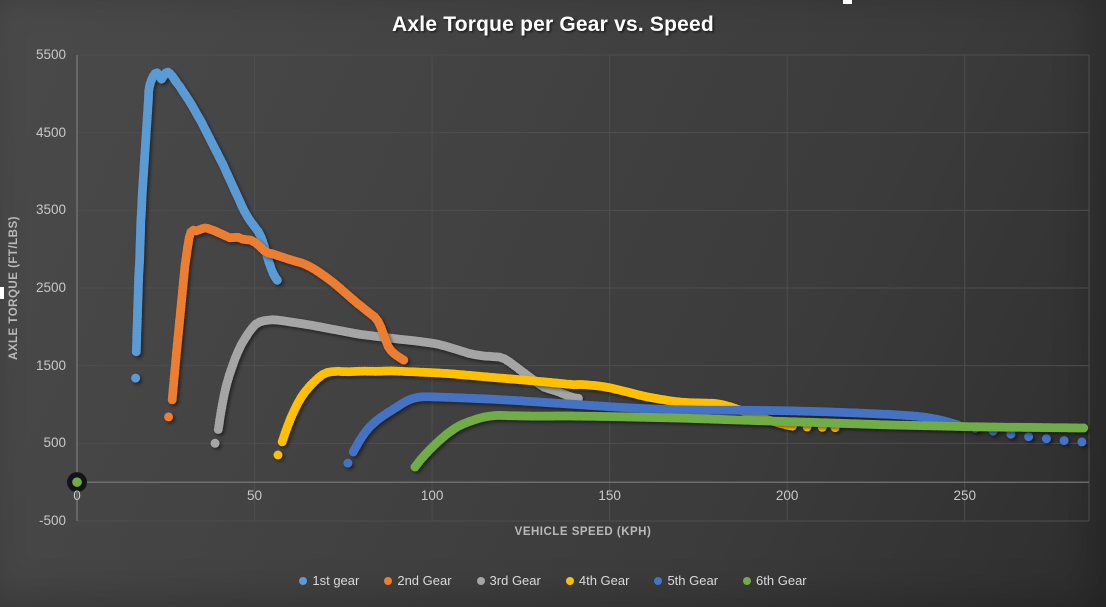 The image size is (1106, 607). What do you see at coordinates (583, 532) in the screenshot?
I see `x-axis-title: VEHICLE SPEED (KPH)` at bounding box center [583, 532].